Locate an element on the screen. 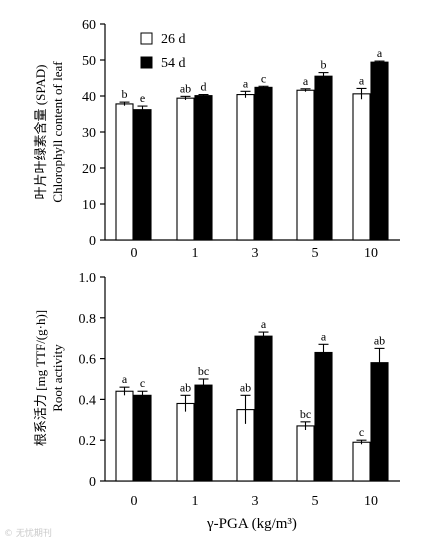  y-tick-label: 60 is located at coordinates (89, 25).